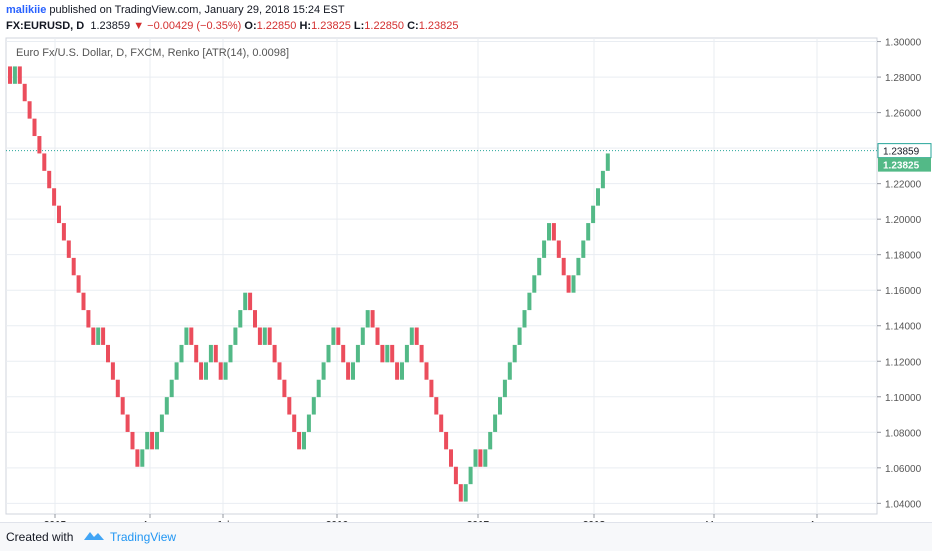 The height and width of the screenshot is (551, 932). Describe the element at coordinates (903, 78) in the screenshot. I see `y-tick-label: 1.28000` at that location.